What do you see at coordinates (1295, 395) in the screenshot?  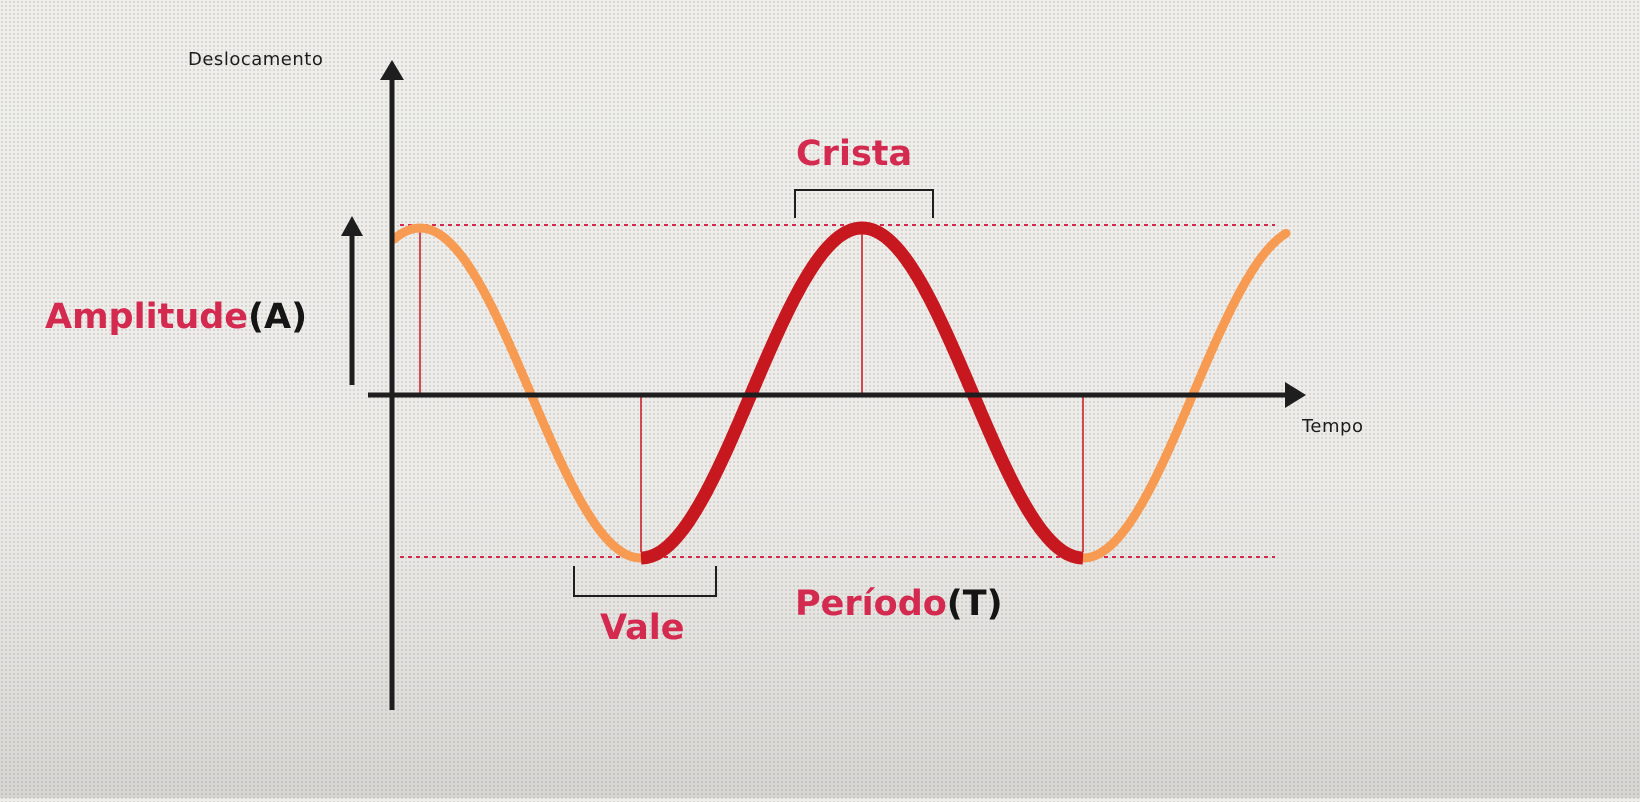 I see `x-axis-arrowhead` at bounding box center [1295, 395].